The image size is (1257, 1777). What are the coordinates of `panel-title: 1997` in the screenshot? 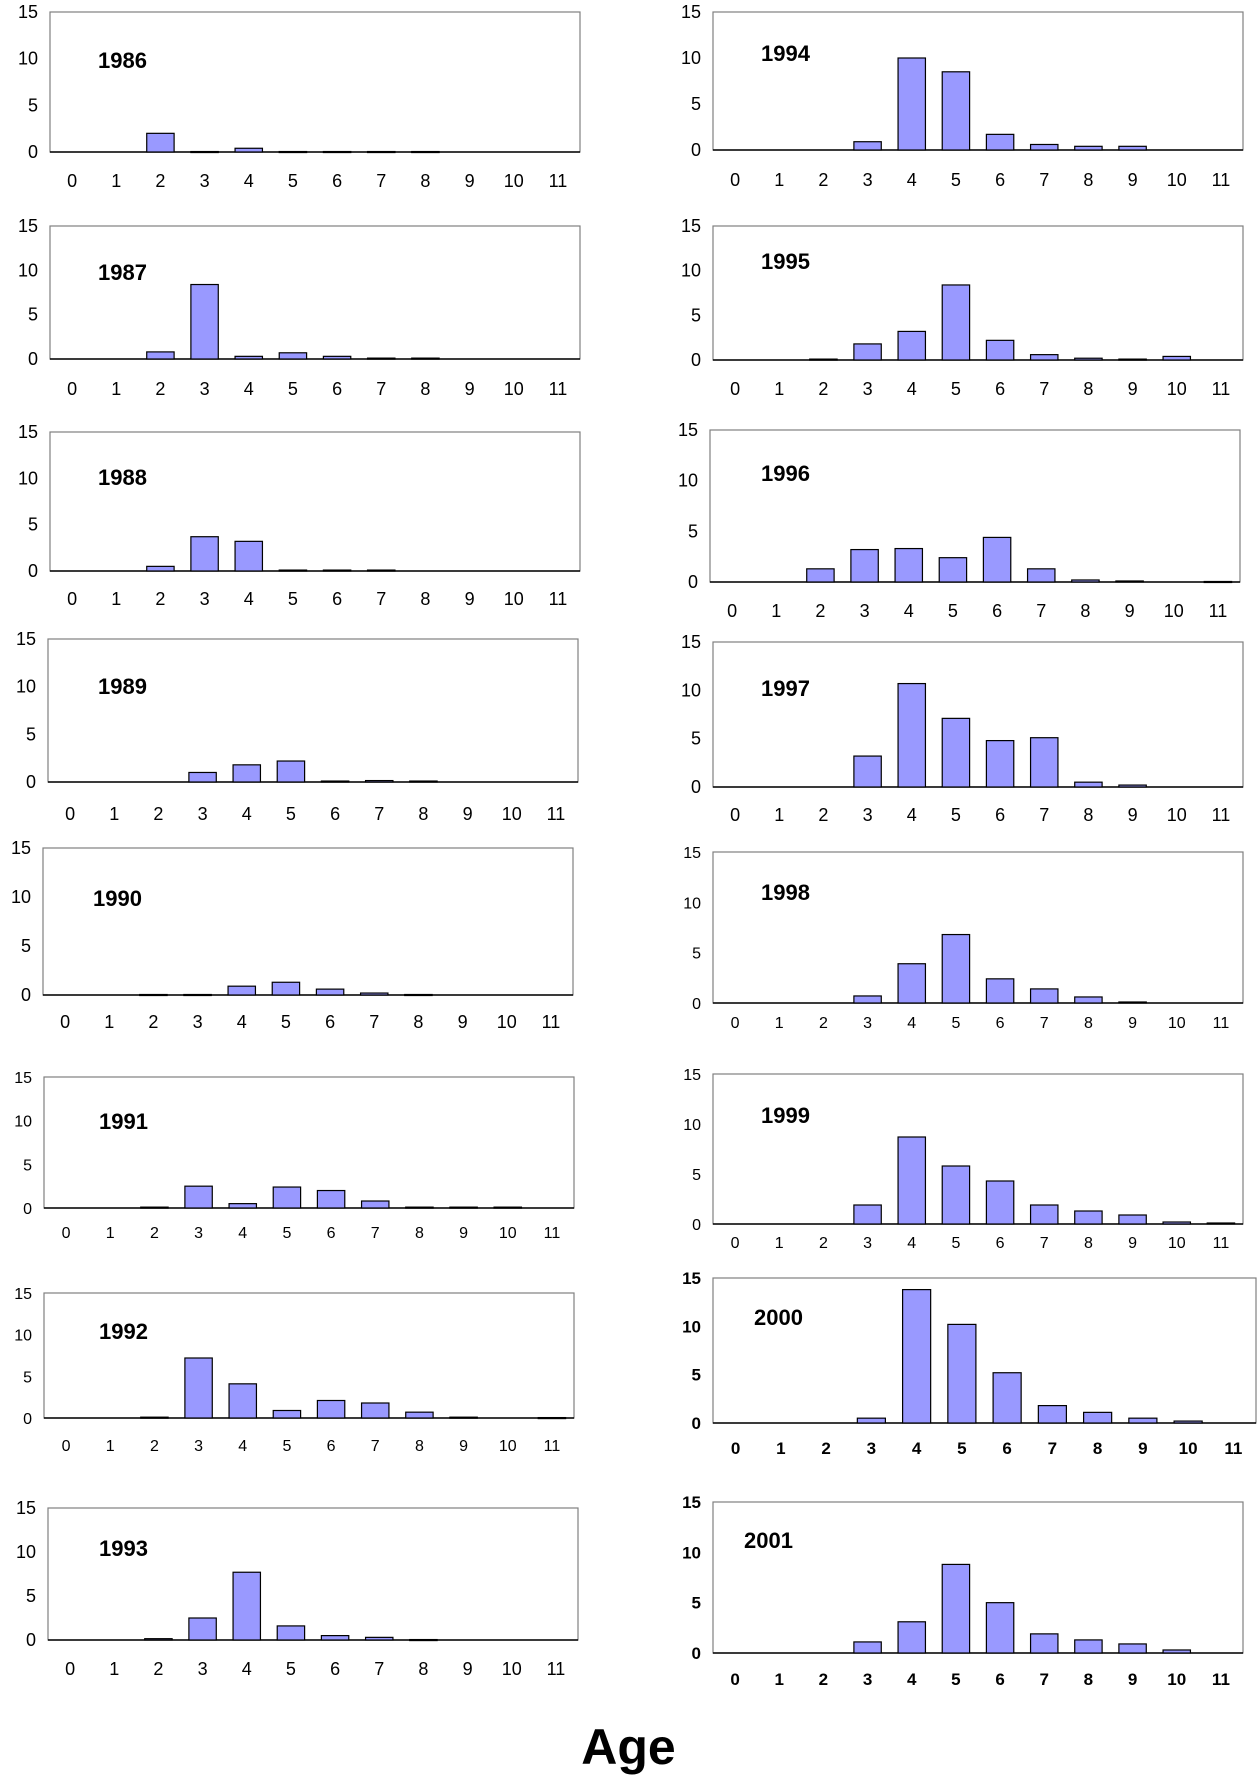 It's located at (785, 688).